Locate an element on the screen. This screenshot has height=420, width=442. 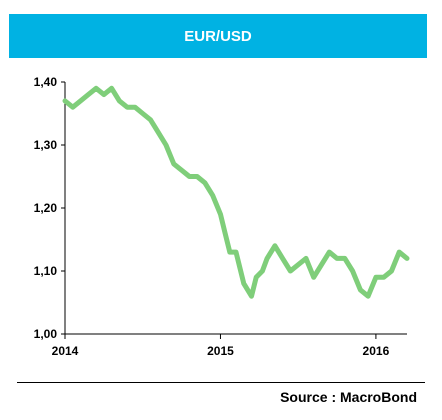
x-tick-label: 2016 is located at coordinates (376, 351).